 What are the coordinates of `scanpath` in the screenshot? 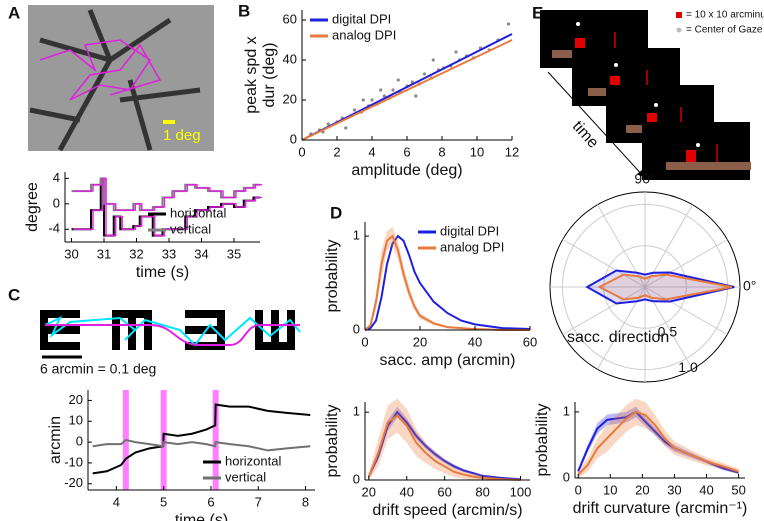 It's located at (100, 70).